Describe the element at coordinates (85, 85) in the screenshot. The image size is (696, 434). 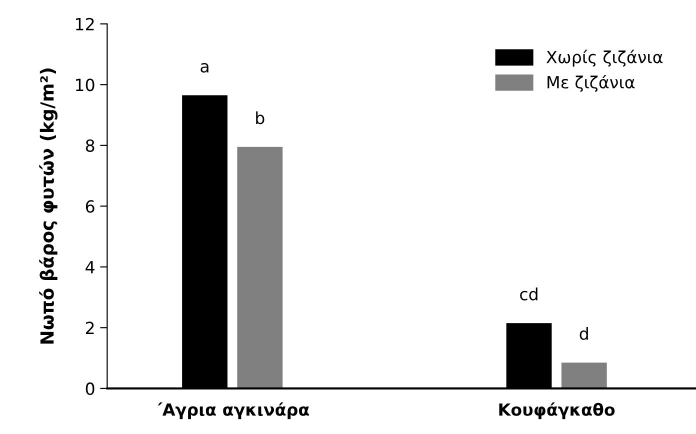
I see `y-tick-label: 10` at that location.